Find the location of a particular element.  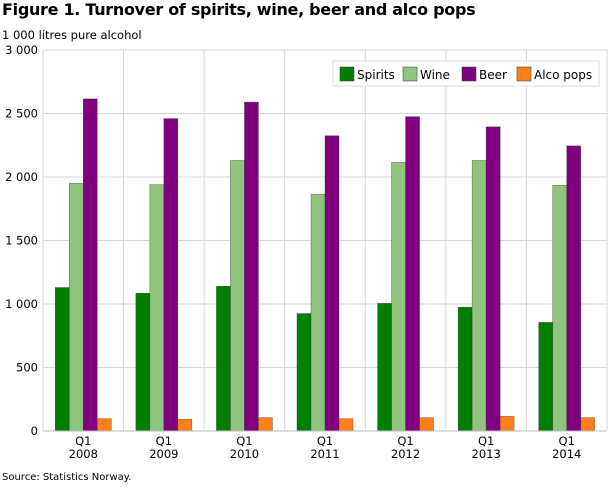

legend-label: Alco pops is located at coordinates (563, 75).